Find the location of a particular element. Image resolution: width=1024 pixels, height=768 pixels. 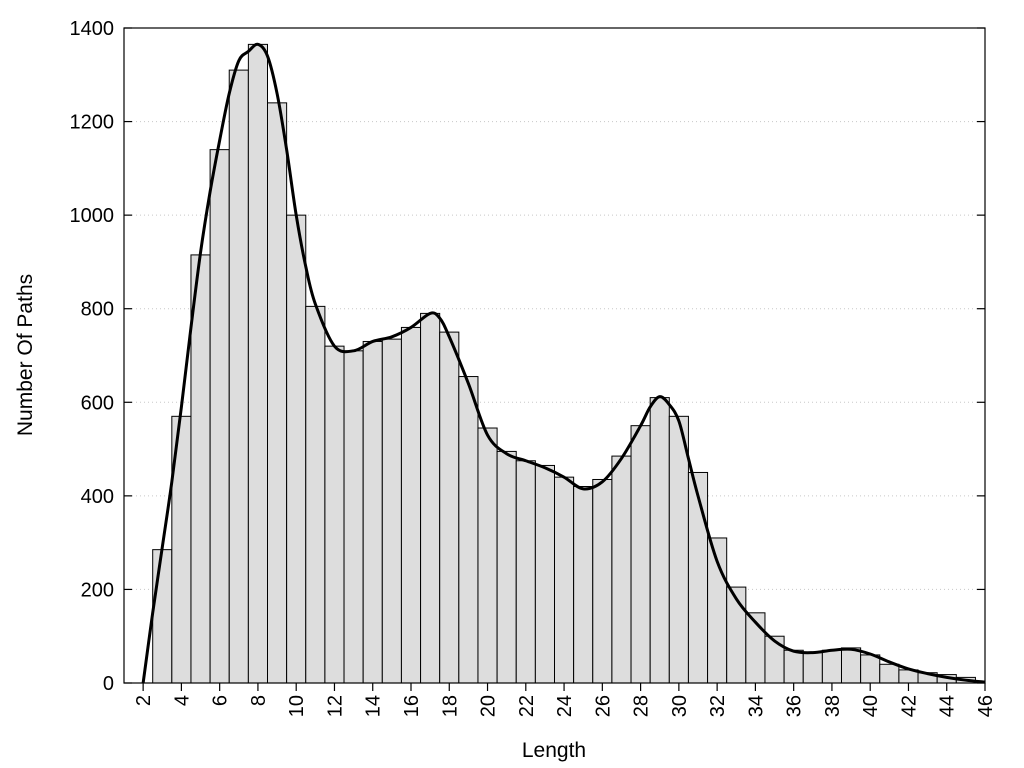

x-tick-label: 38 is located at coordinates (833, 706).